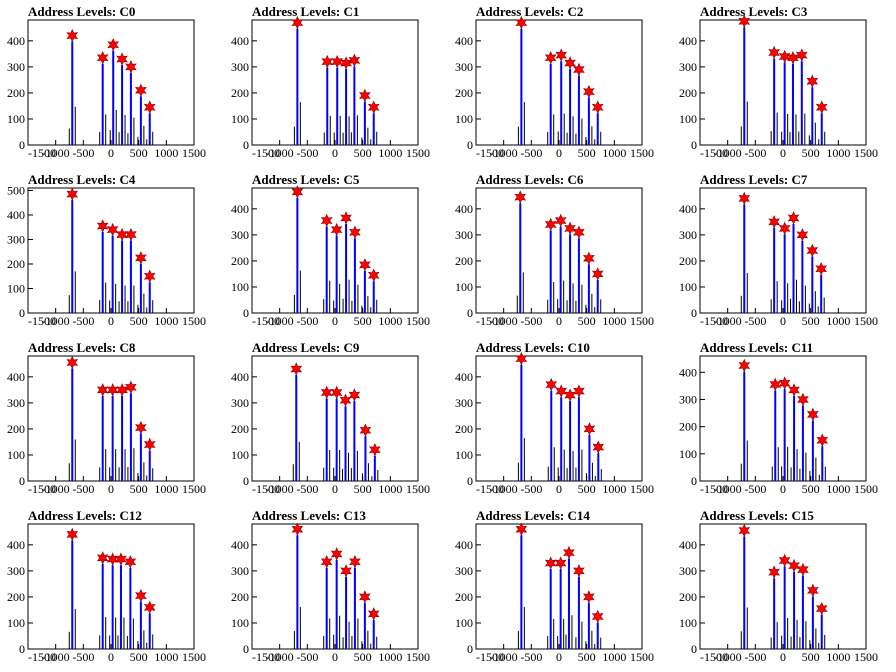  I want to click on x-tick-label: 1500, so click(418, 153).